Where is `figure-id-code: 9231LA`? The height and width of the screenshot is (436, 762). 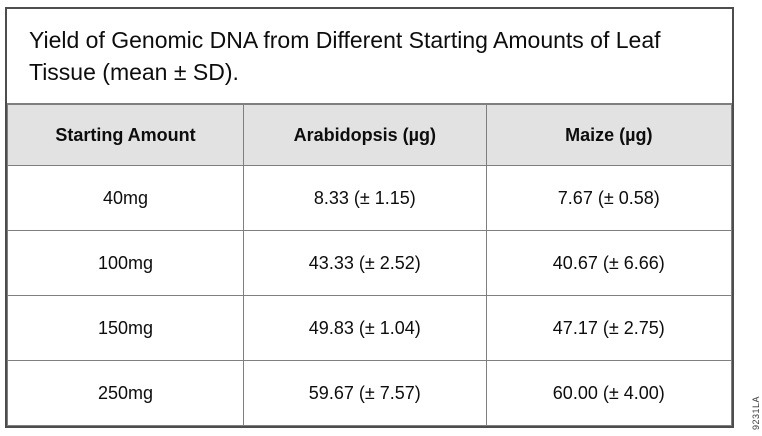
figure-id-code: 9231LA is located at coordinates (756, 412).